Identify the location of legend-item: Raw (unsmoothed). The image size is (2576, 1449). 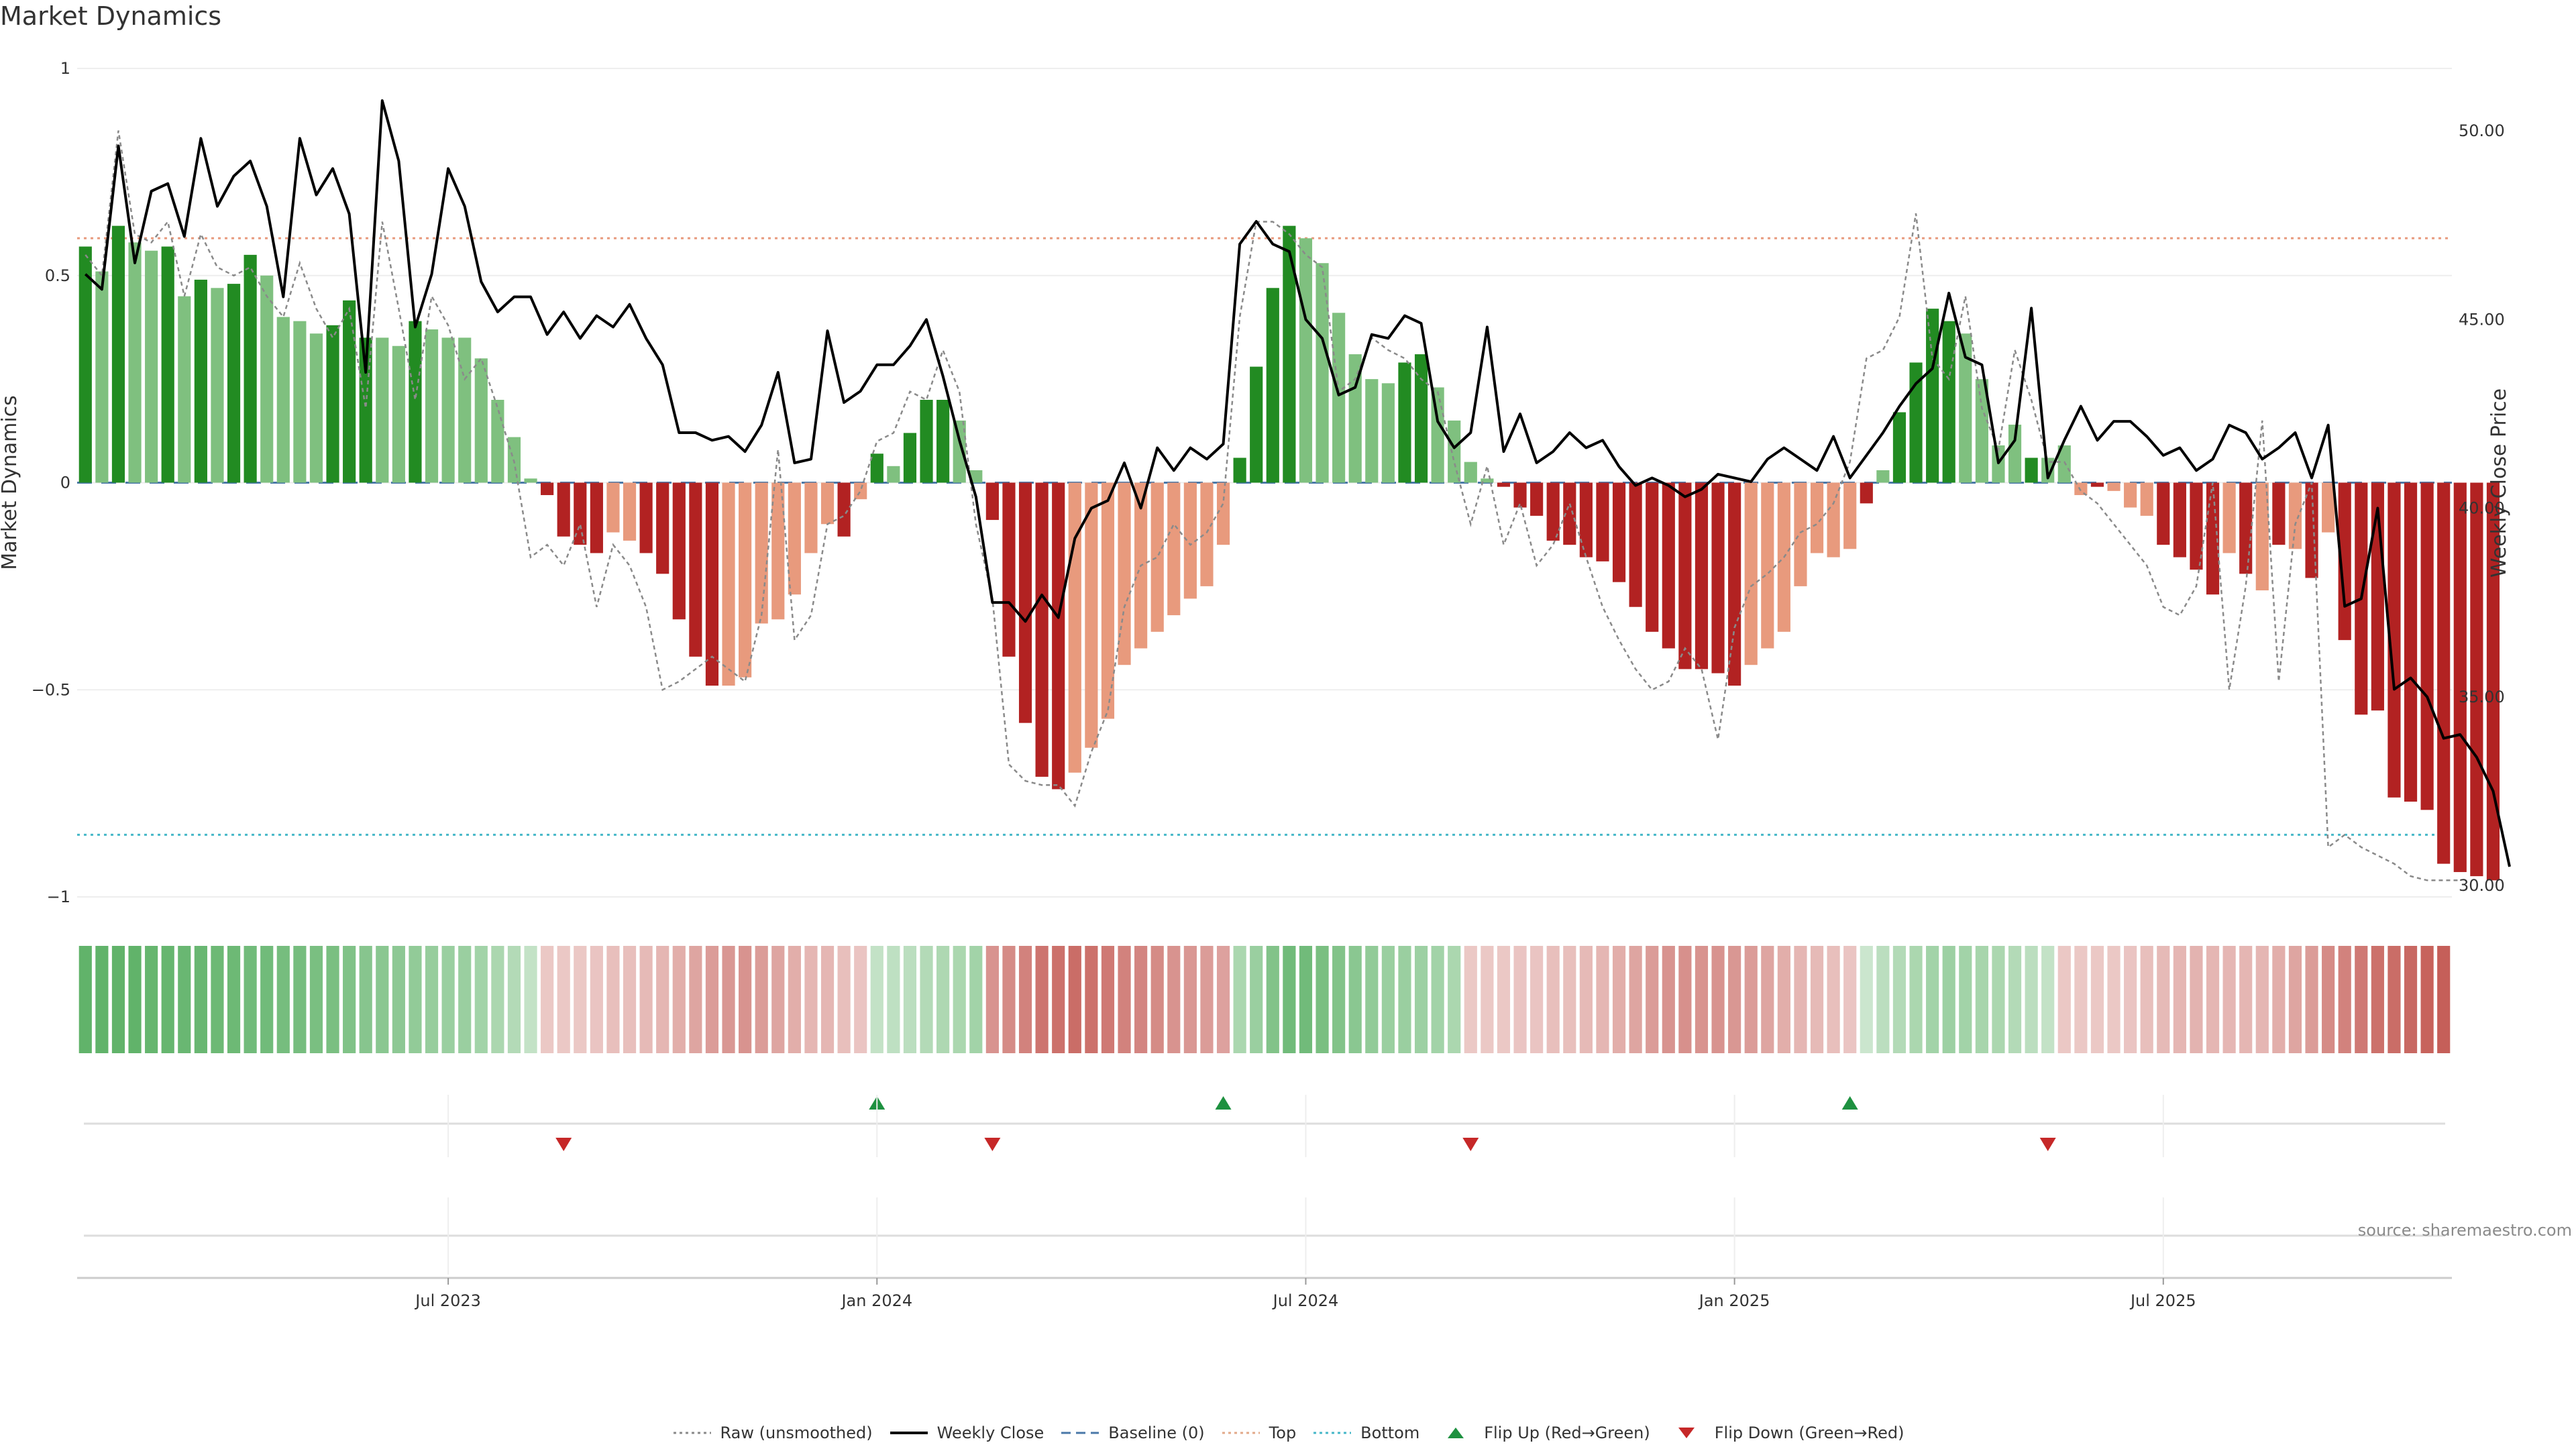
(772, 1433).